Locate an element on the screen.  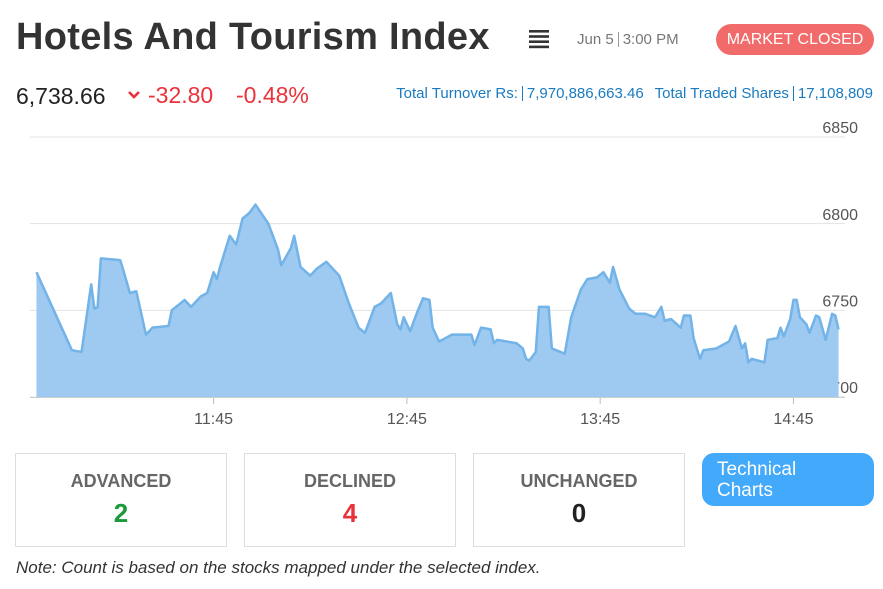
count-box: UNCHANGED 0 is located at coordinates (579, 500).